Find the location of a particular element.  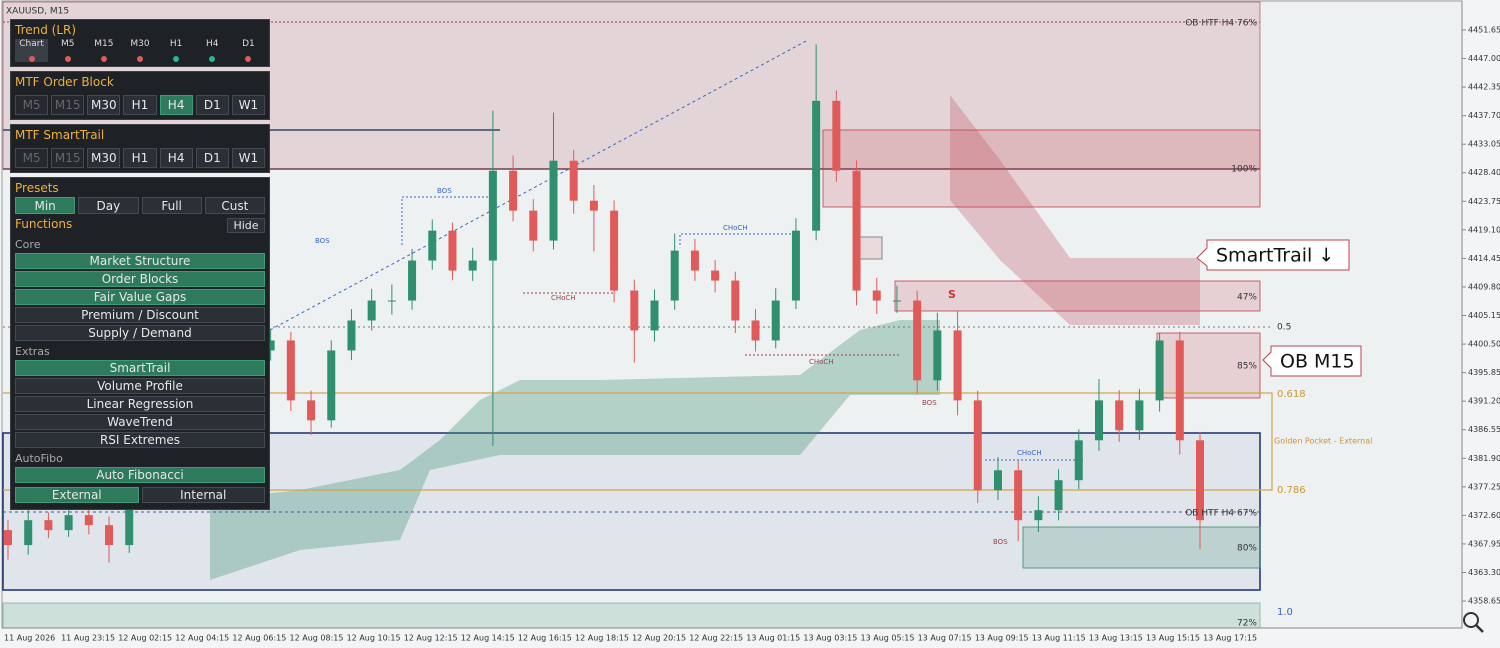

x-tick-label: 13 Aug 11:15 is located at coordinates (1059, 638).